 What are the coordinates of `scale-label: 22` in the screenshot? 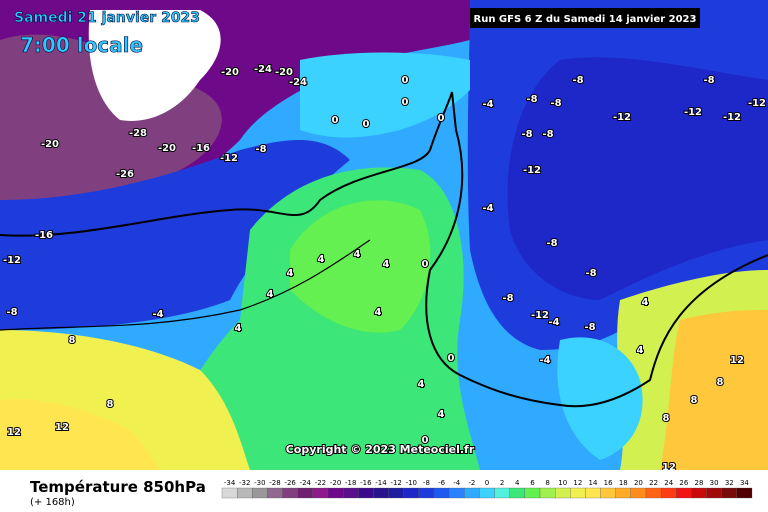 It's located at (653, 483).